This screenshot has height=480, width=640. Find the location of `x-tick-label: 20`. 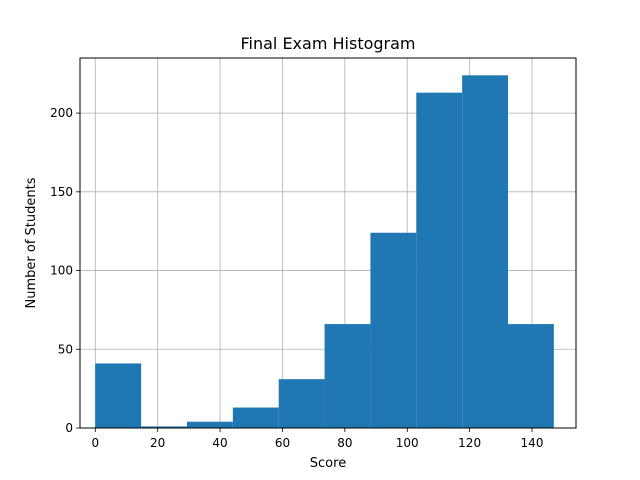

x-tick-label: 20 is located at coordinates (157, 443).